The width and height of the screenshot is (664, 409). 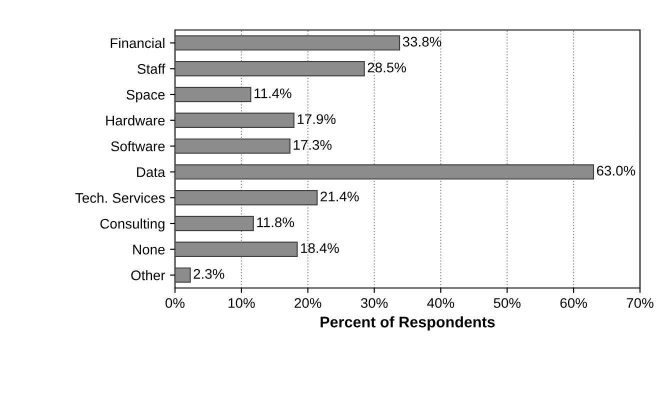 What do you see at coordinates (273, 93) in the screenshot?
I see `data-label: 11.4%` at bounding box center [273, 93].